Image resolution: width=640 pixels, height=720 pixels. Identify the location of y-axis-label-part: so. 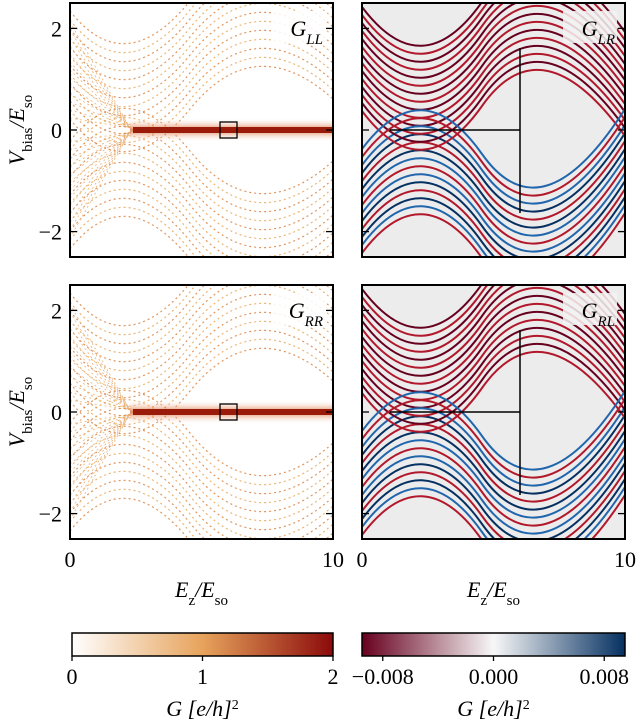
(28, 101).